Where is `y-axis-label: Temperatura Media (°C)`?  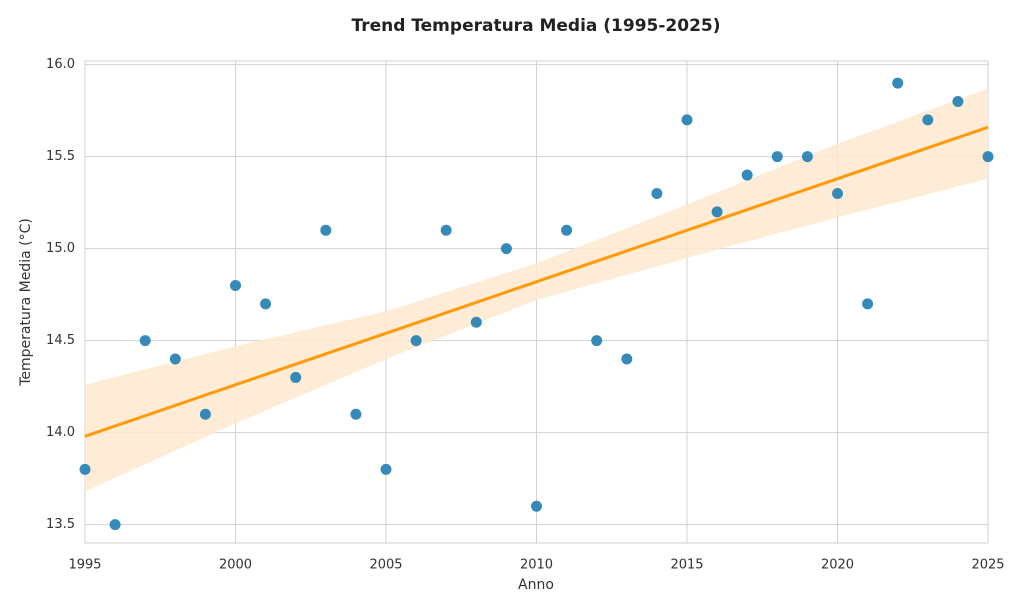 y-axis-label: Temperatura Media (°C) is located at coordinates (26, 302).